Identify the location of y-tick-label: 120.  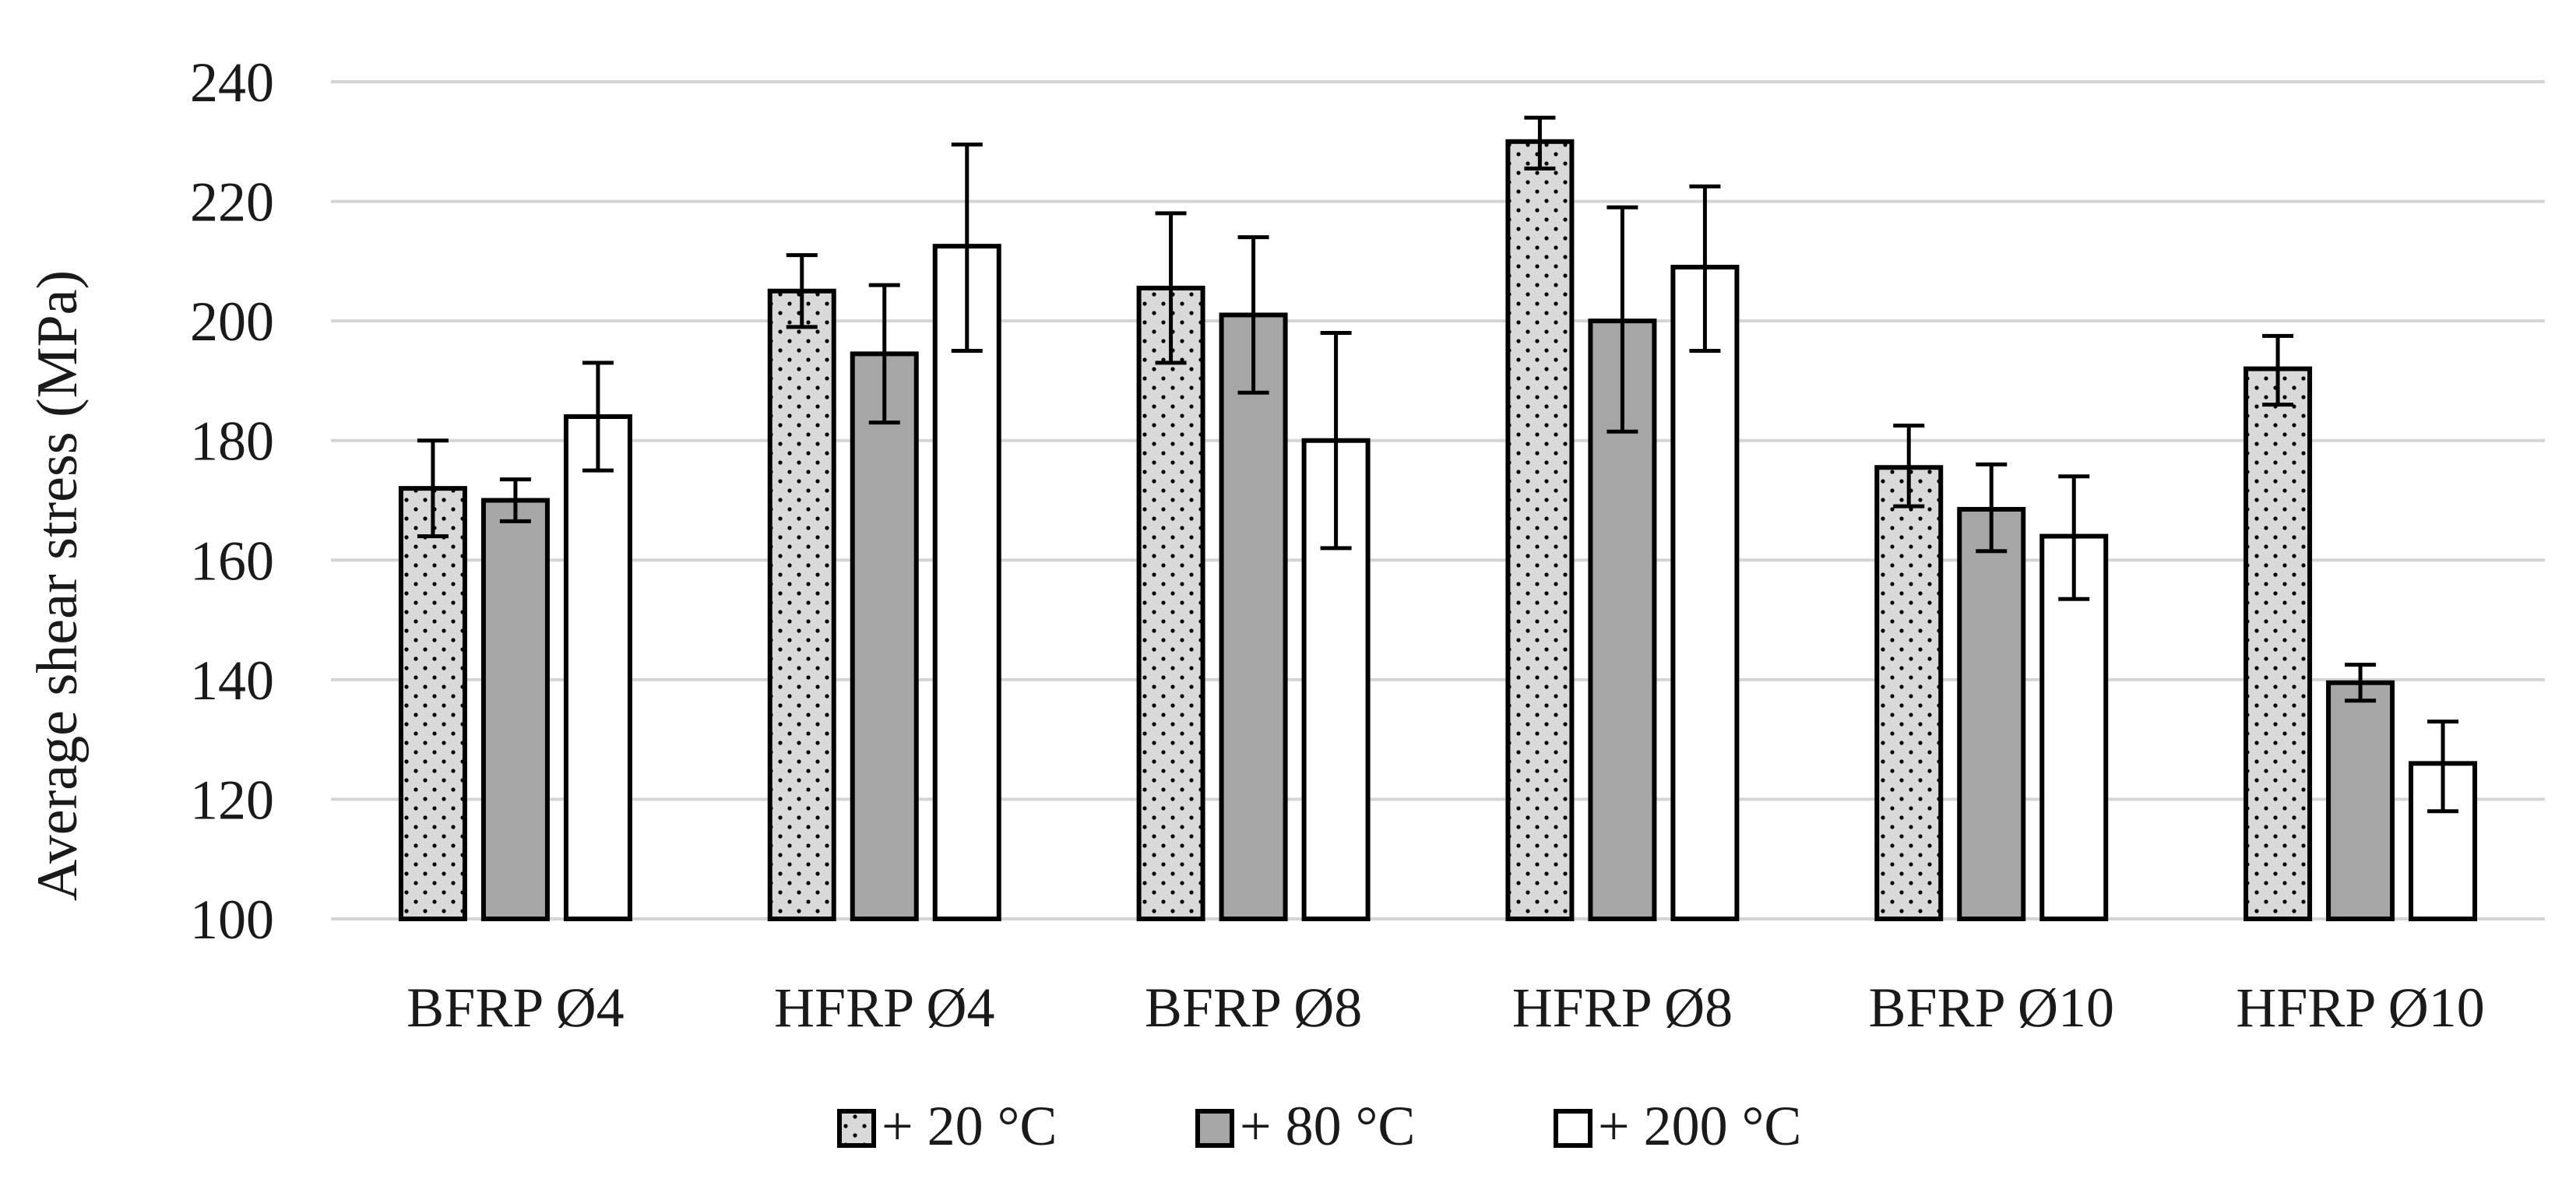
(232, 800).